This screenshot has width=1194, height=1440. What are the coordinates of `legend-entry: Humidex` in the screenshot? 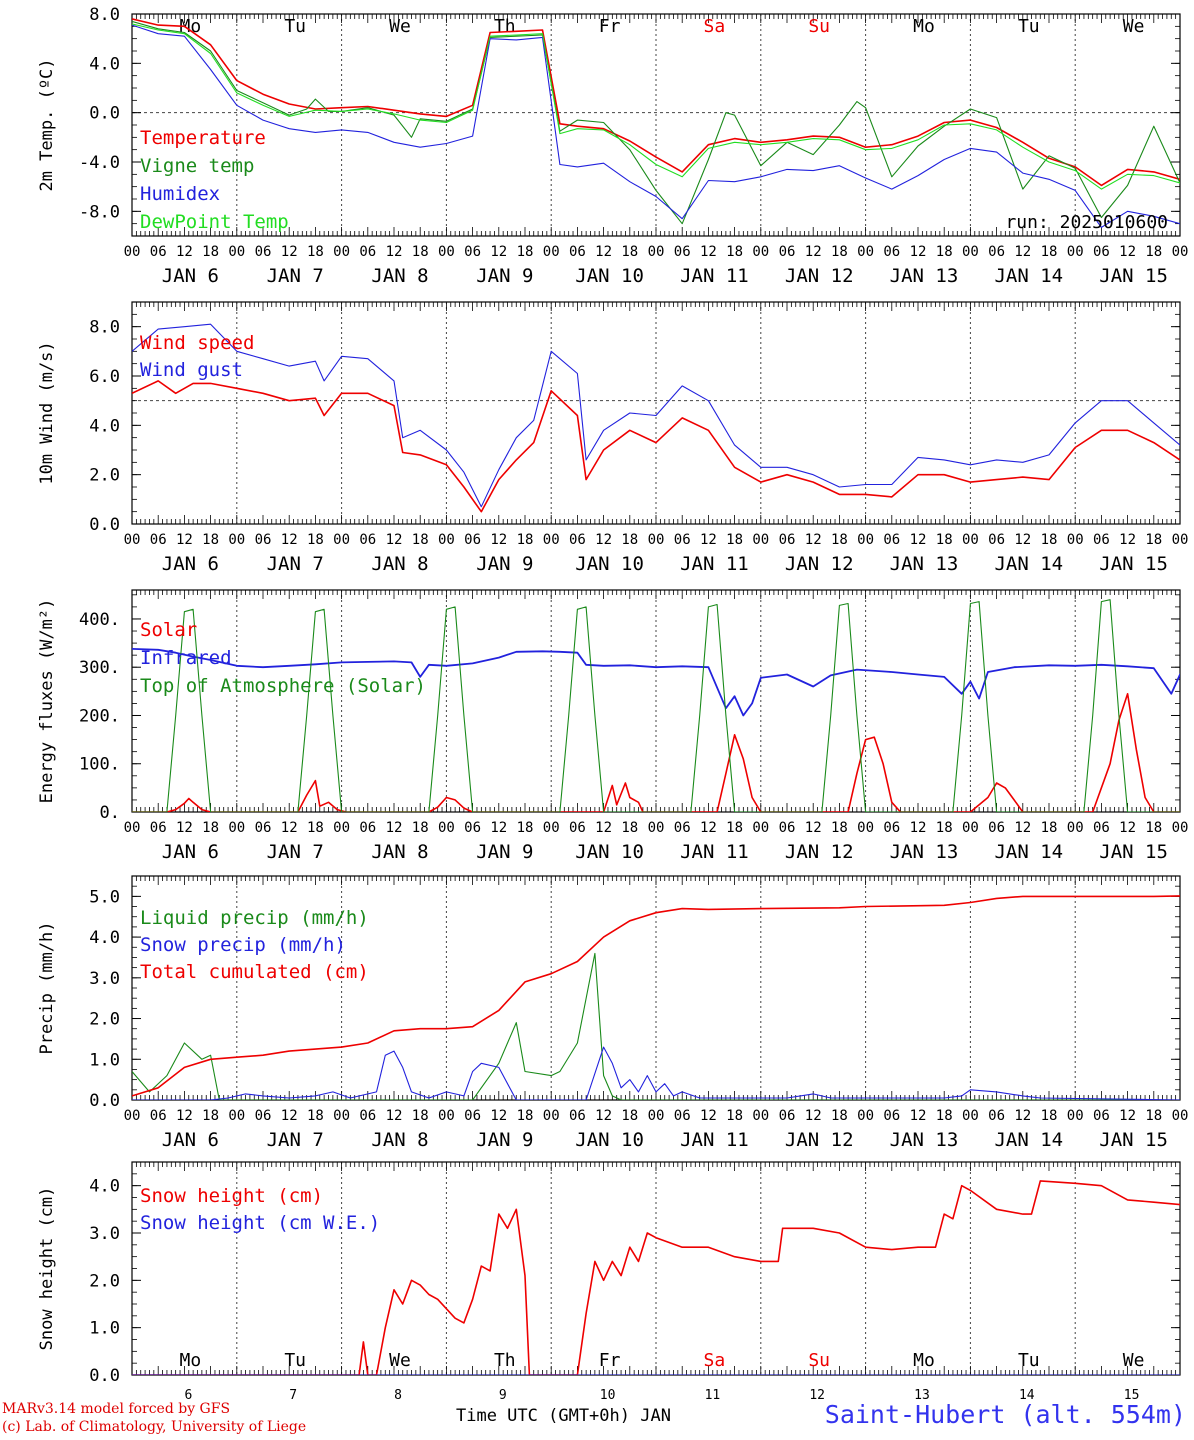 It's located at (180, 194).